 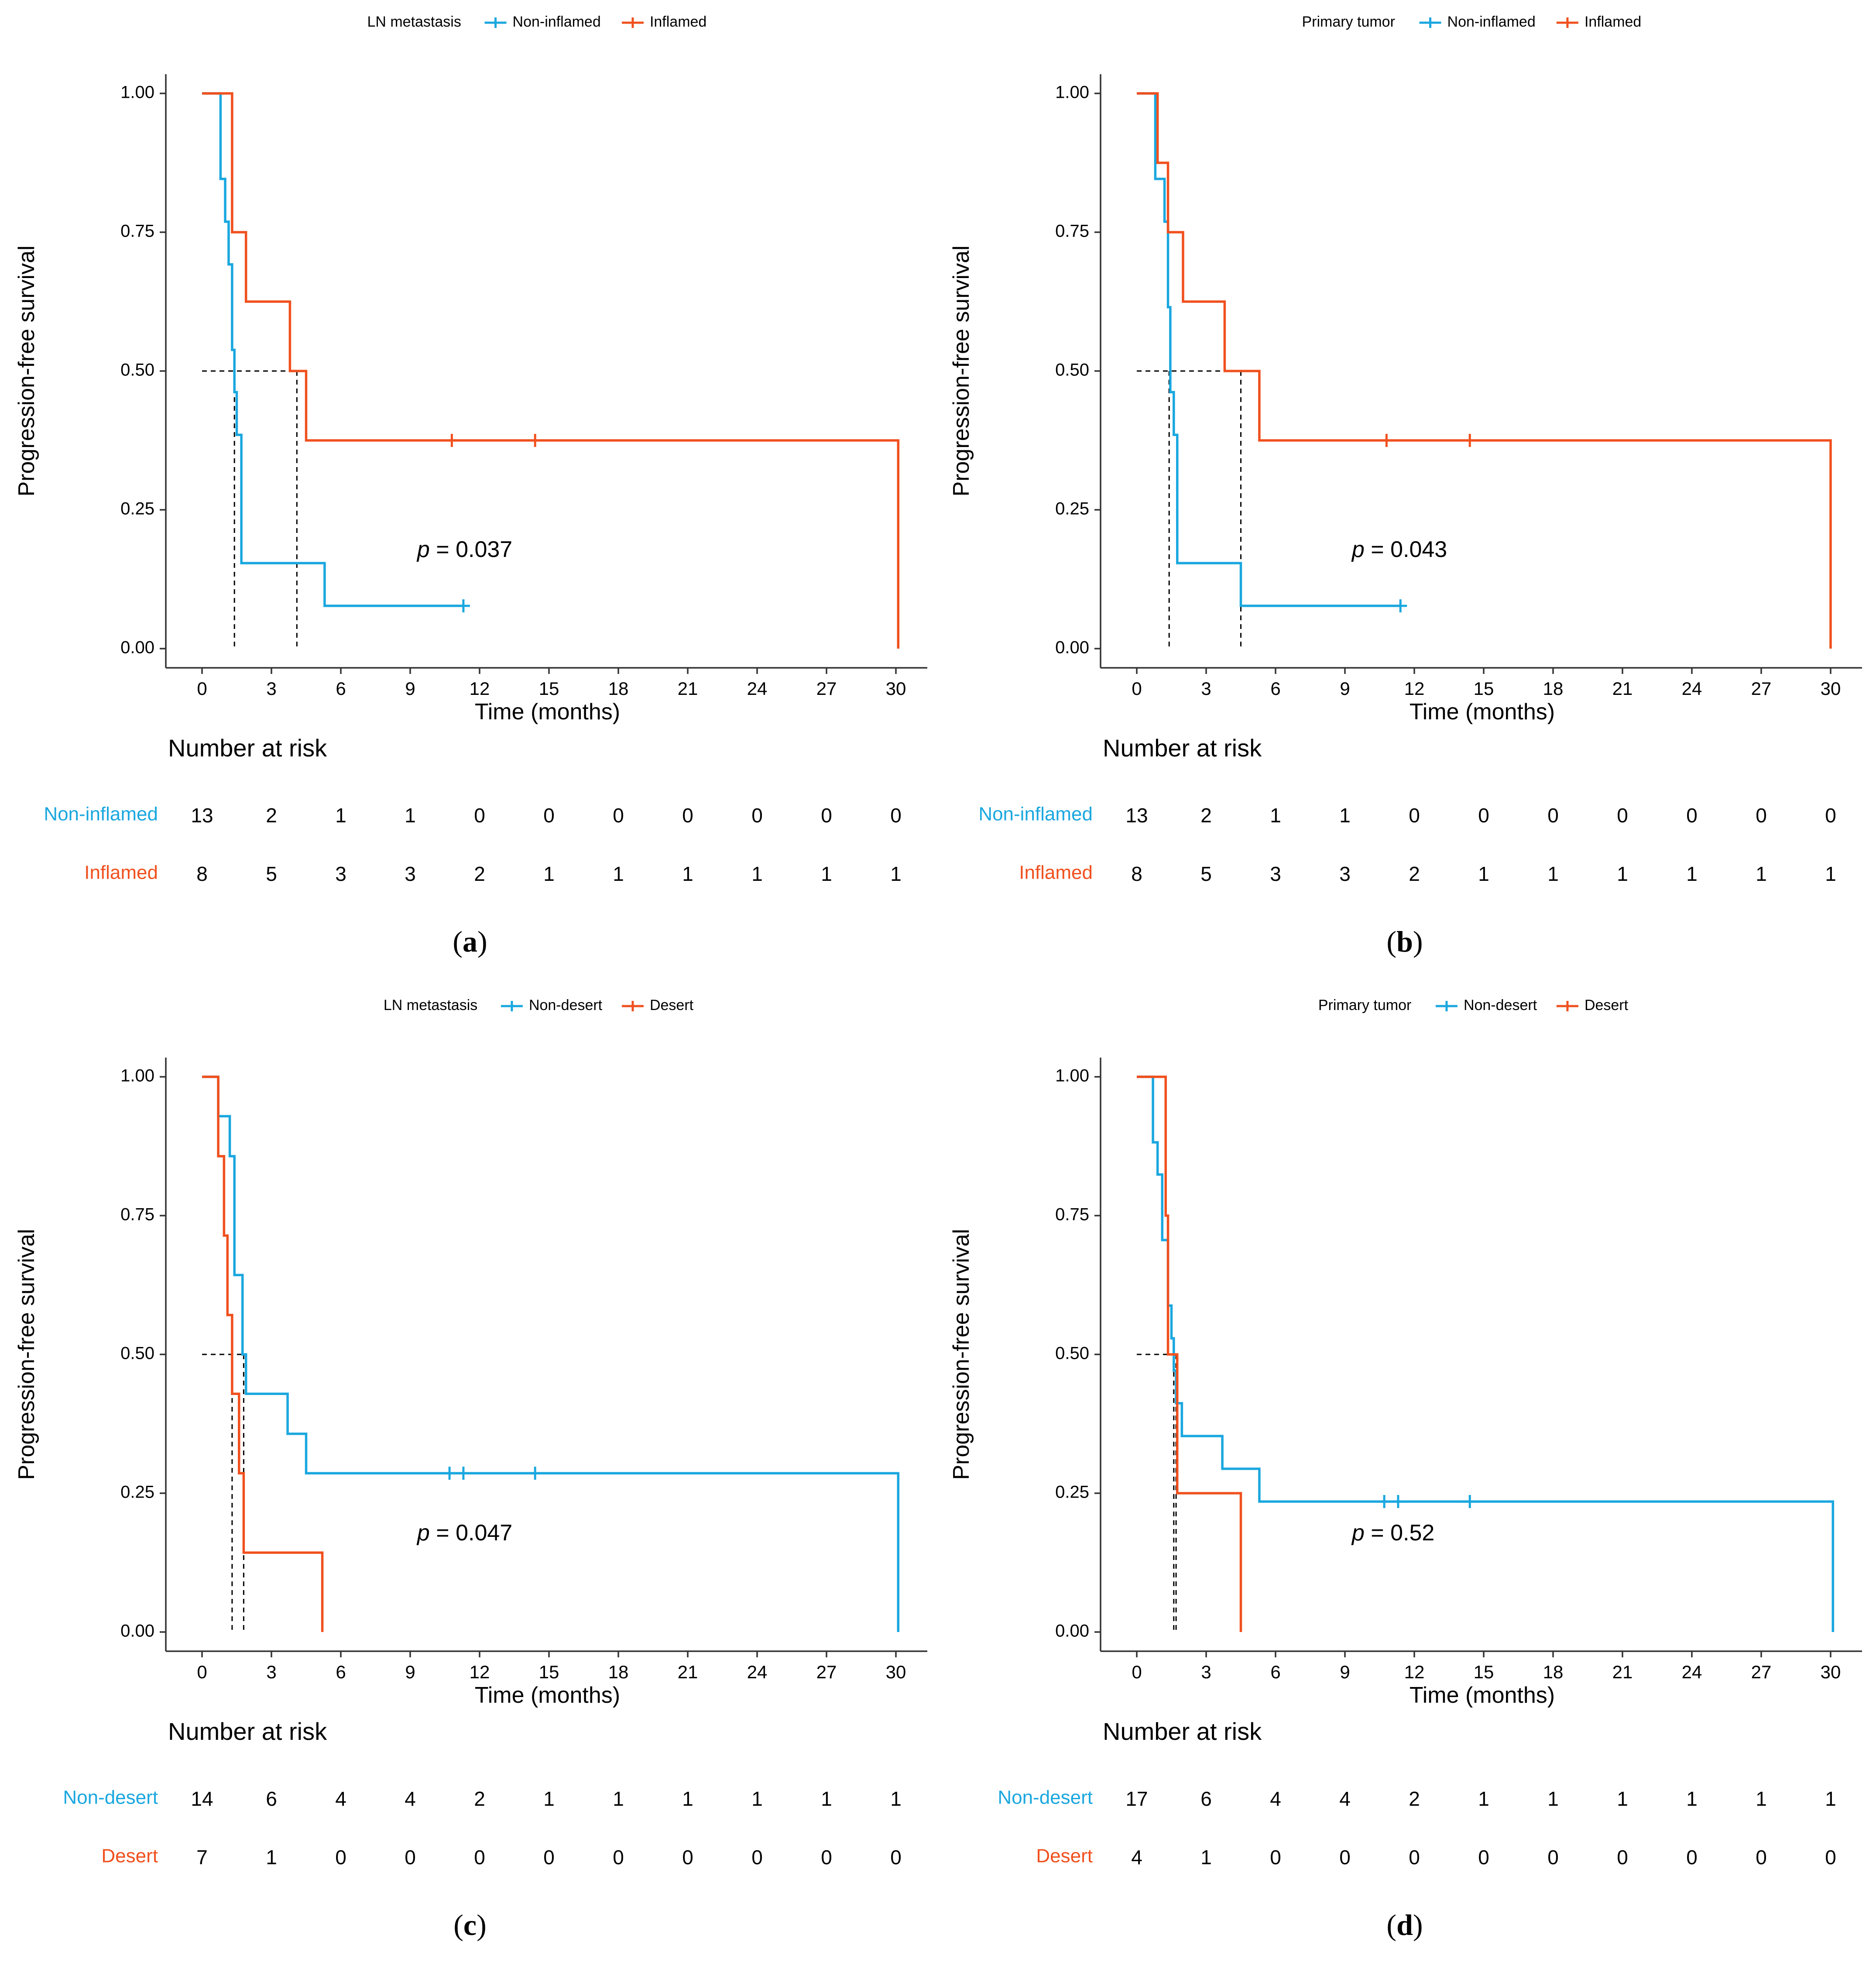 What do you see at coordinates (410, 1672) in the screenshot?
I see `x-tick-label: 9` at bounding box center [410, 1672].